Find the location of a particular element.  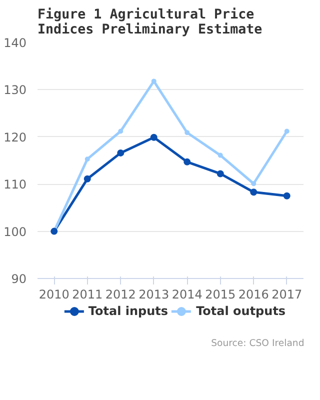

x-tick-label: 2011 is located at coordinates (87, 295).